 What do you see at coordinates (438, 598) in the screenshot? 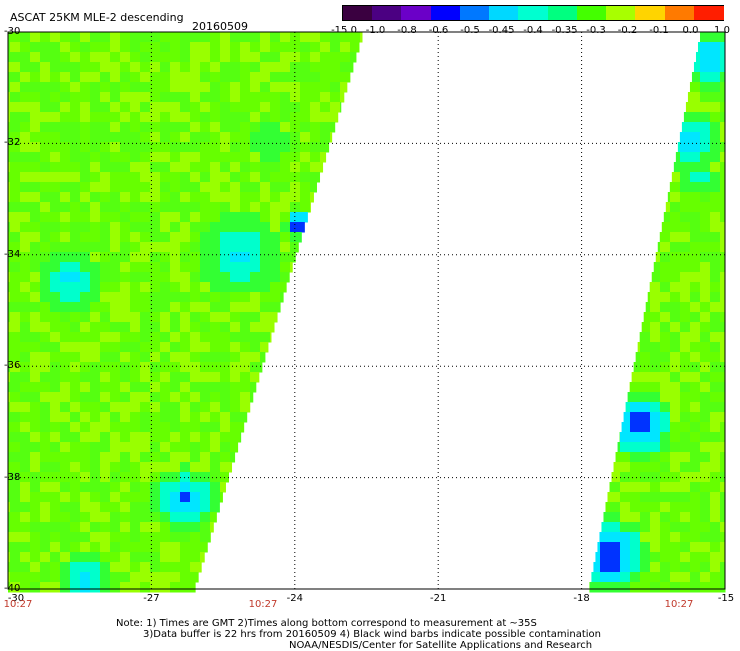
I see `lon-label: -21` at bounding box center [438, 598].